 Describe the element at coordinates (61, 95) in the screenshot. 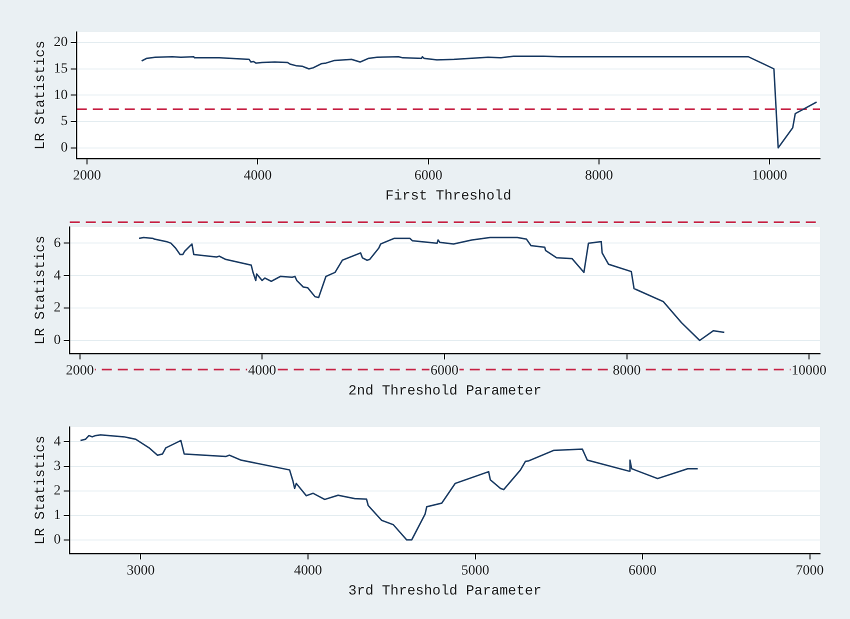

I see `y-tick-label: 10` at that location.